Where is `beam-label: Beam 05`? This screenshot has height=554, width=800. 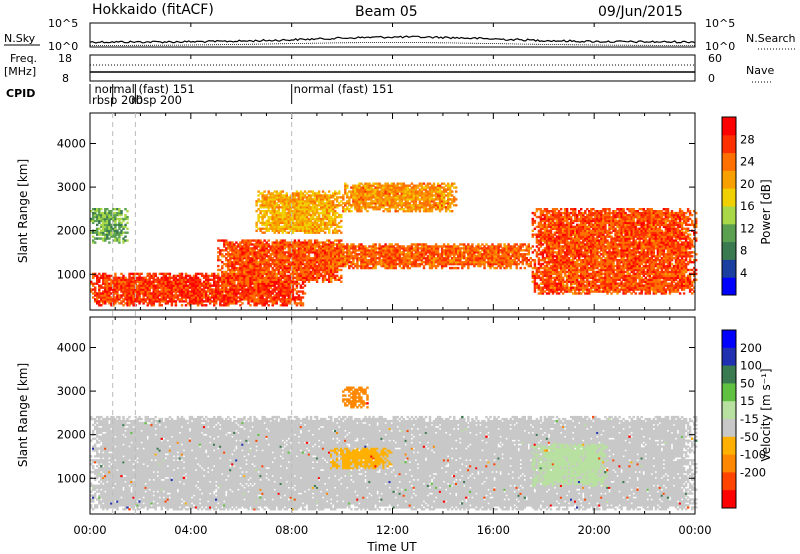
beam-label: Beam 05 is located at coordinates (386, 12).